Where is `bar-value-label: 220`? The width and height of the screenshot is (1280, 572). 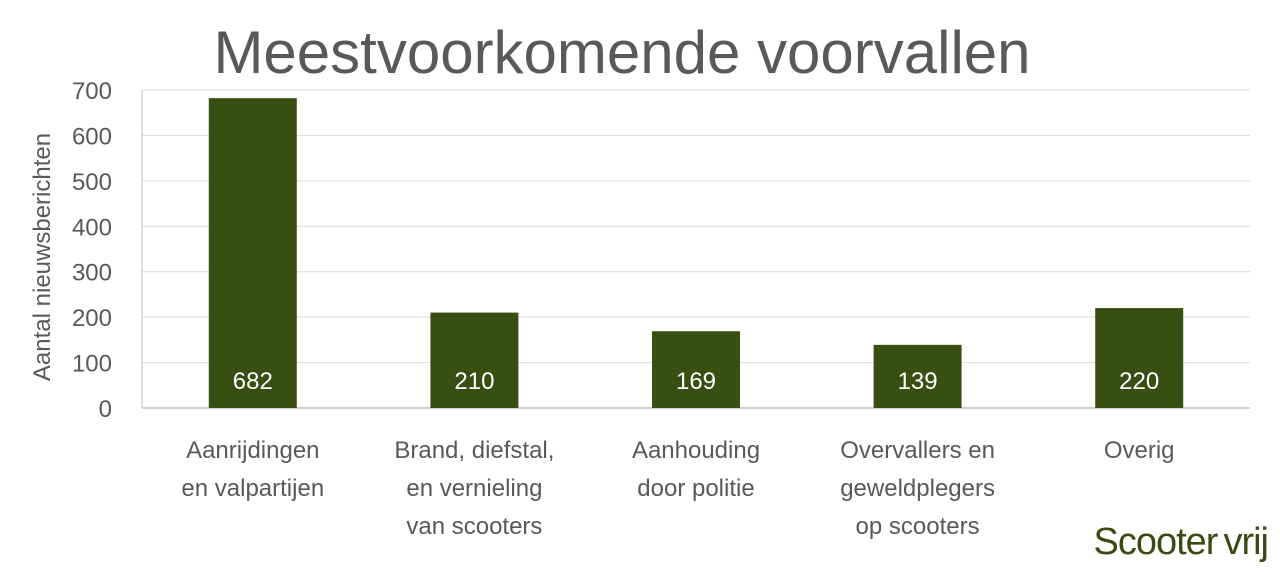 bar-value-label: 220 is located at coordinates (1139, 381).